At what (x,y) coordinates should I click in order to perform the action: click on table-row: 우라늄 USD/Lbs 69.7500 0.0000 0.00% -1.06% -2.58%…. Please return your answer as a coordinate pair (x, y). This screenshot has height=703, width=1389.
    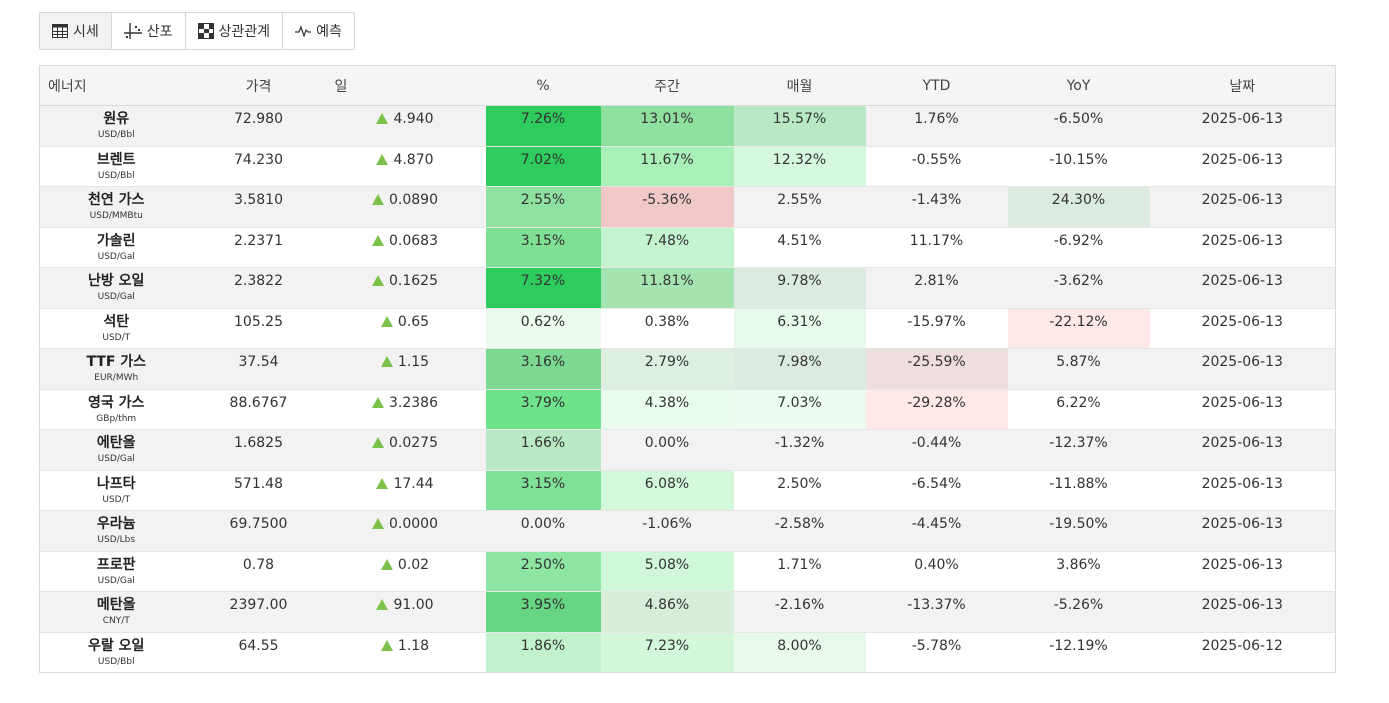
    Looking at the image, I should click on (687, 530).